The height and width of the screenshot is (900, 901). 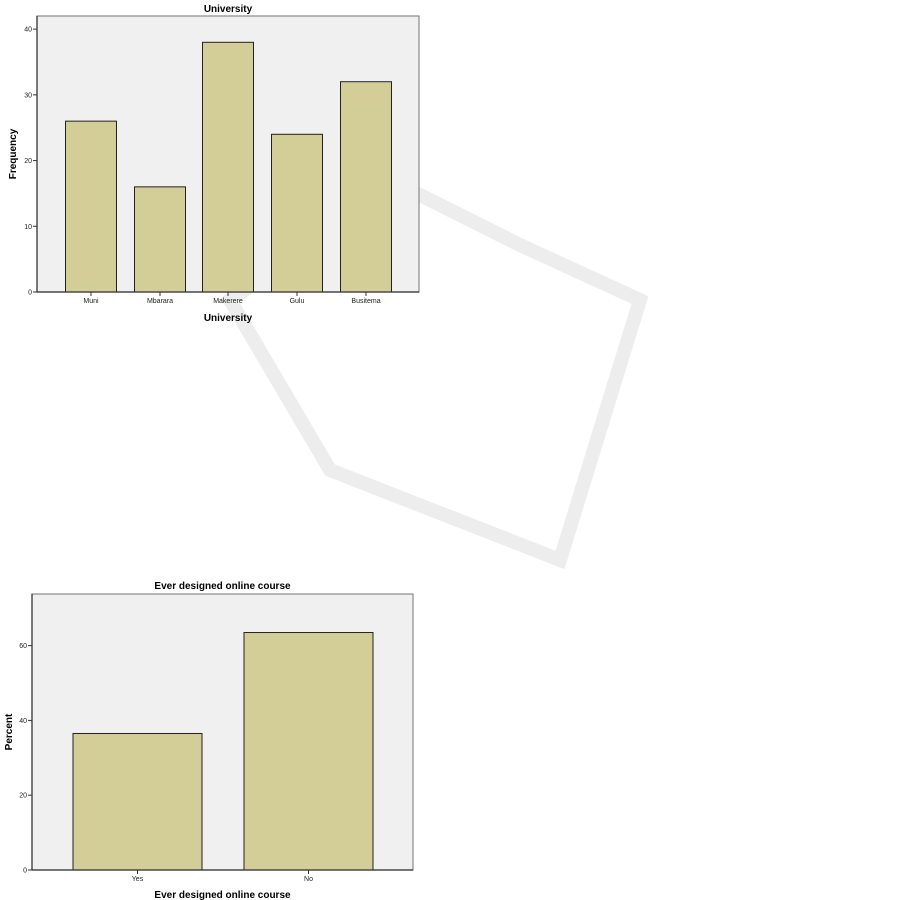 I want to click on y-axis-label: Percent, so click(x=9, y=731).